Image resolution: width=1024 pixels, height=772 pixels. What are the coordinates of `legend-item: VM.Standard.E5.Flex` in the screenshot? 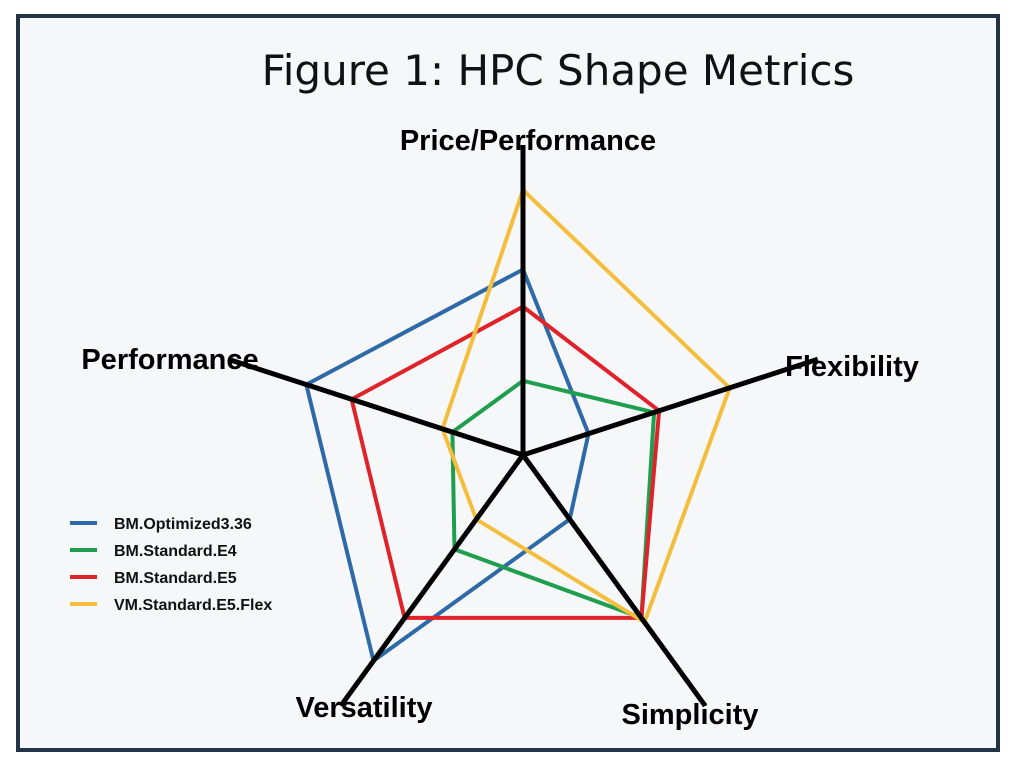 It's located at (171, 605).